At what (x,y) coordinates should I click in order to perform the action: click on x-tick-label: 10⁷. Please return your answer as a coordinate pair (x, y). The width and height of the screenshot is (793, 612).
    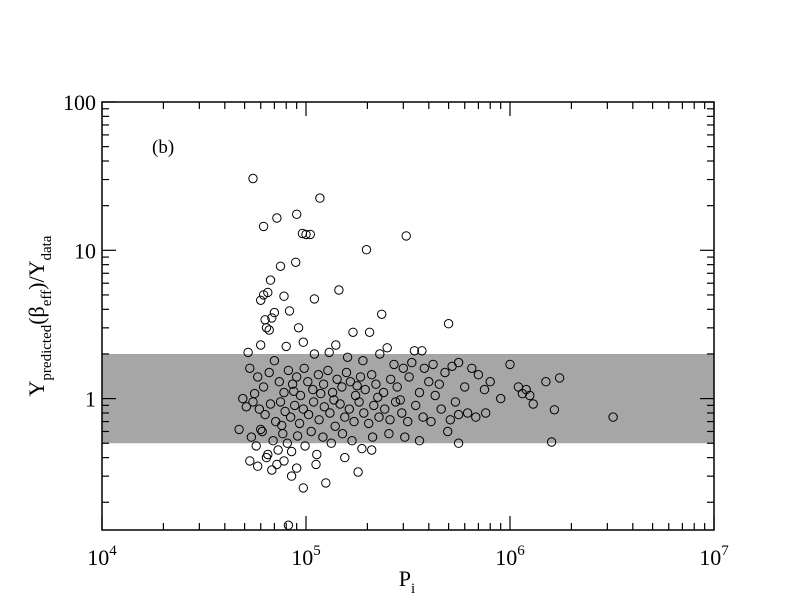
    Looking at the image, I should click on (714, 556).